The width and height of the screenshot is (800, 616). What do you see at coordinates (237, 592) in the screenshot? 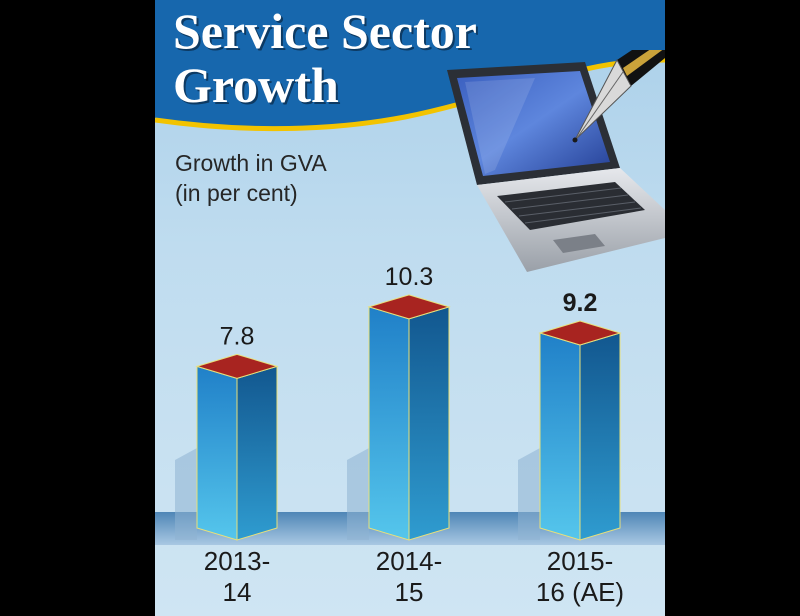
I see `category-label: 14` at bounding box center [237, 592].